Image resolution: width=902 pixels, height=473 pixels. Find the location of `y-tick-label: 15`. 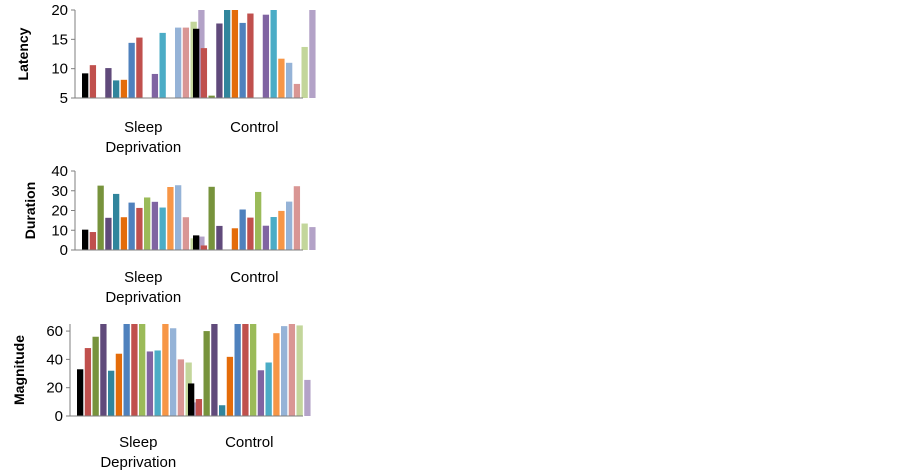

y-tick-label: 15 is located at coordinates (59, 39).